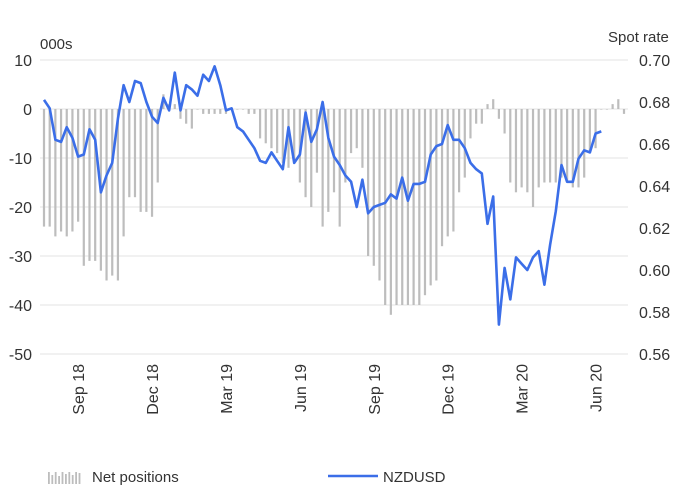 This screenshot has width=680, height=491. What do you see at coordinates (414, 477) in the screenshot?
I see `legend-nzdusd-label: NZDUSD` at bounding box center [414, 477].